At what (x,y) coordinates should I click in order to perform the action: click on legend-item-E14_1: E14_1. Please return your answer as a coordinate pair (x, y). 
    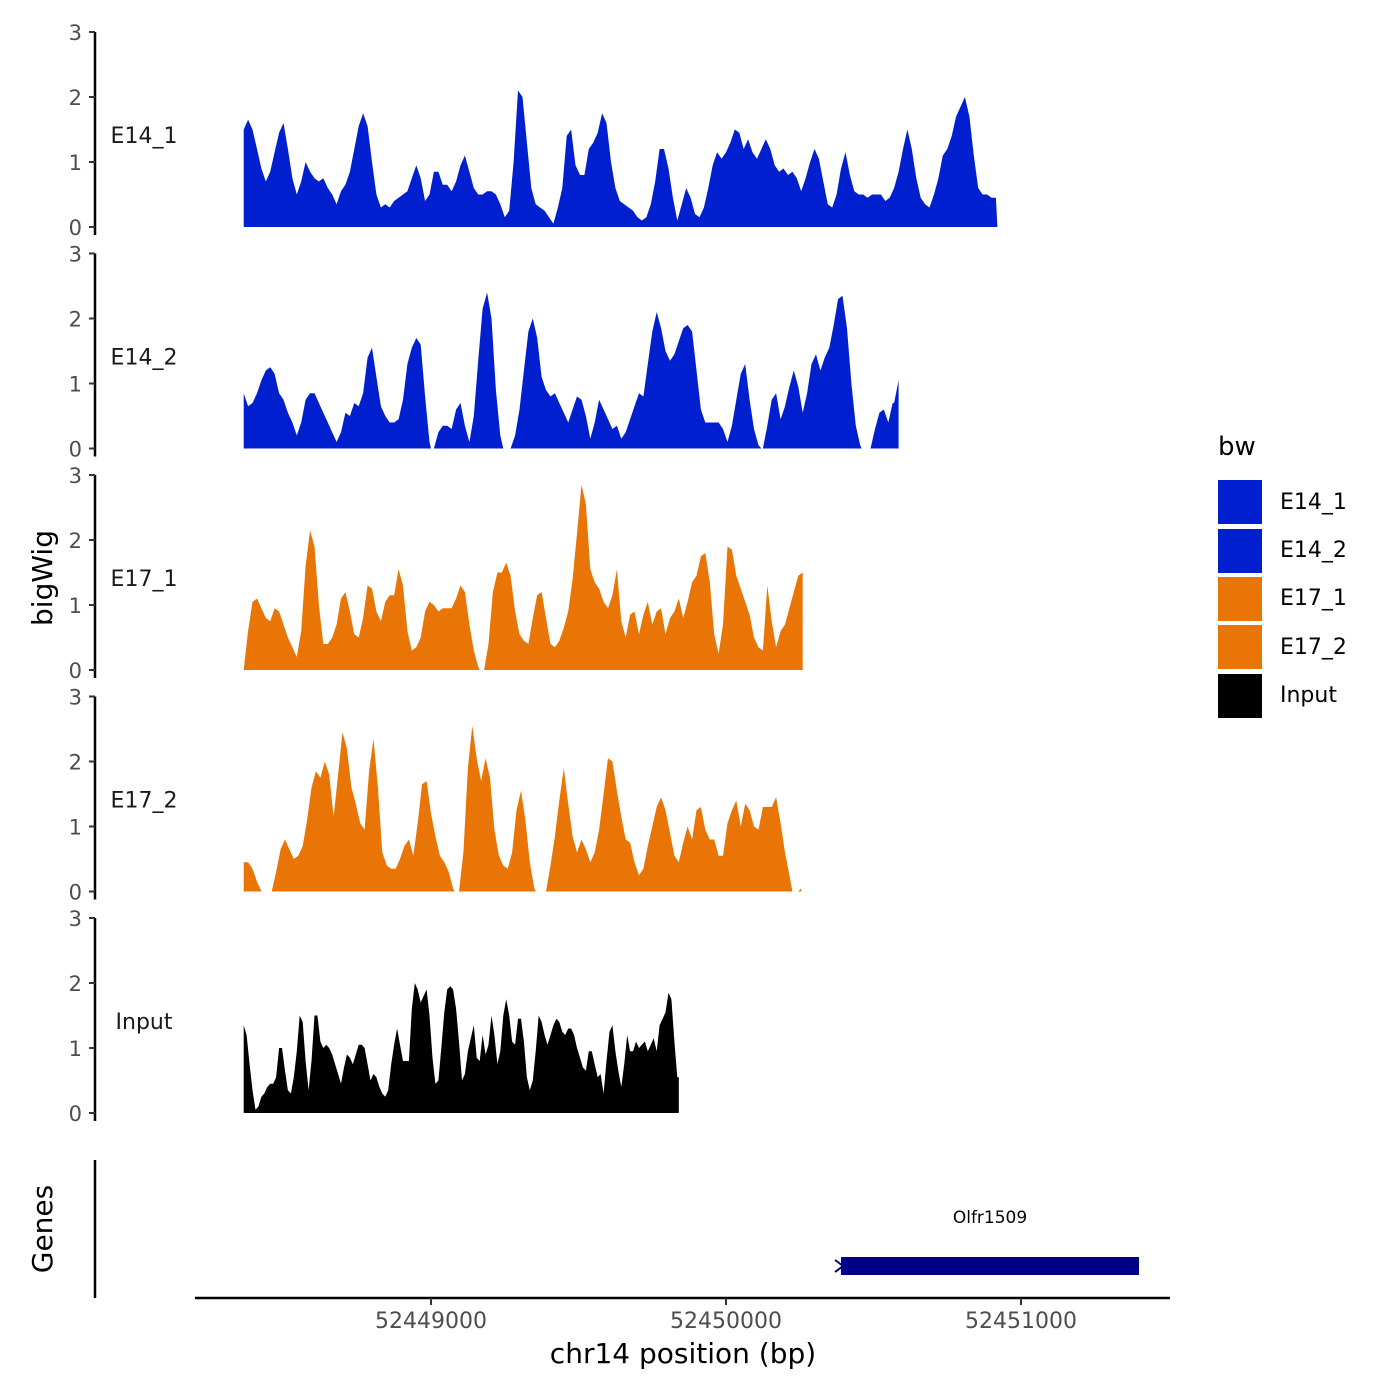
    Looking at the image, I should click on (1282, 502).